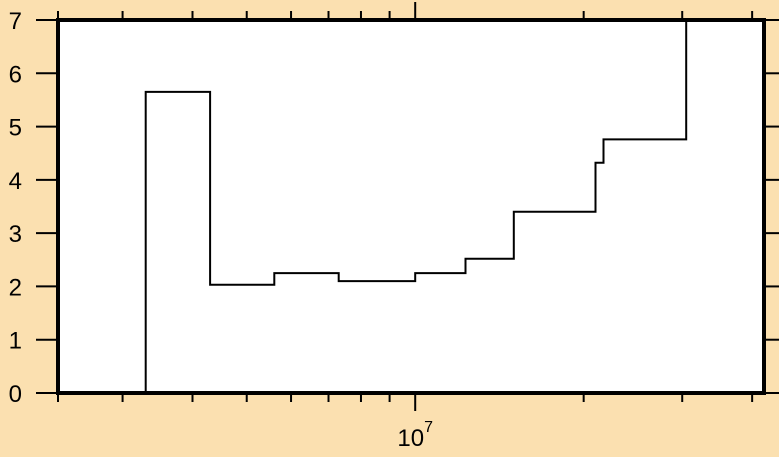 This screenshot has height=457, width=779. Describe the element at coordinates (15, 234) in the screenshot. I see `y-tick-label: 3` at that location.